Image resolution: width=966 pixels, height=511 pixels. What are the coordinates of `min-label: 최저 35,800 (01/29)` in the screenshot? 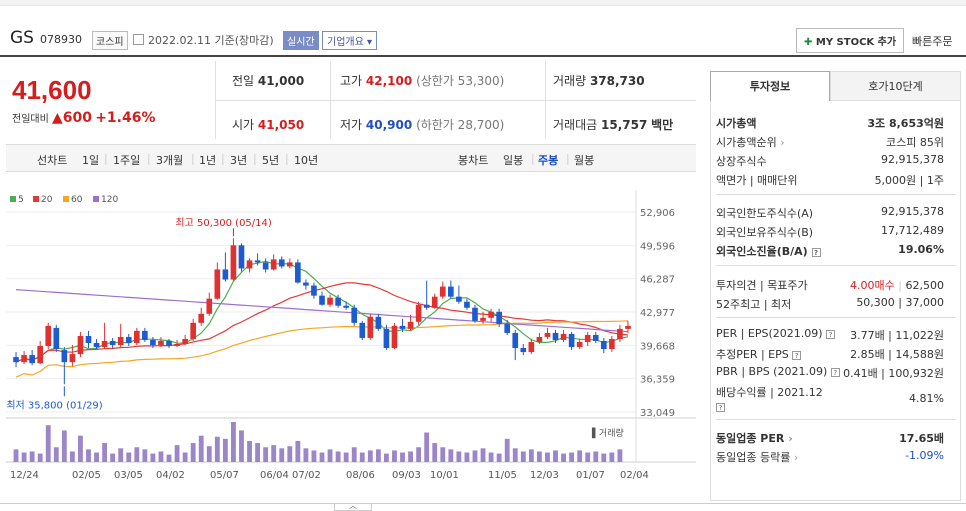 It's located at (54, 405).